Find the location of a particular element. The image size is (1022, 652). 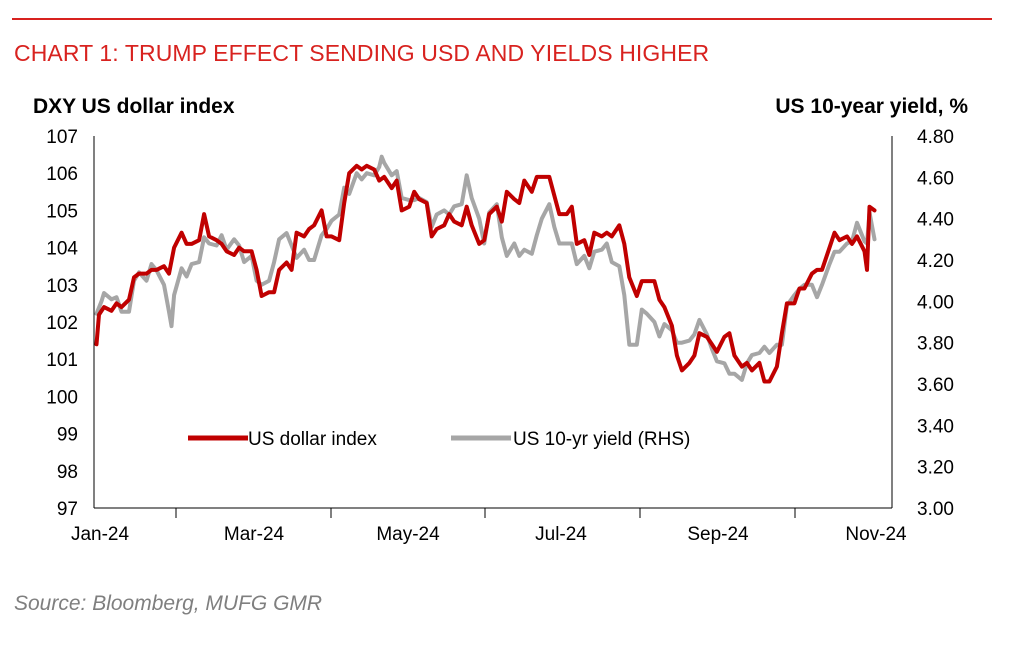

x-tick-label: Sep-24 is located at coordinates (718, 534).